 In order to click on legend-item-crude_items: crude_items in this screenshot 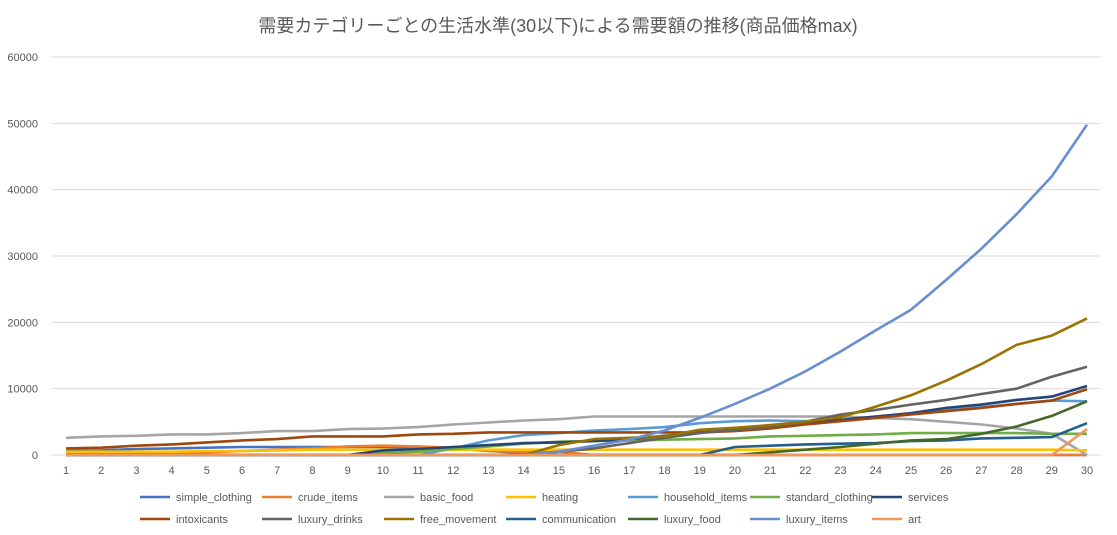, I will do `click(310, 498)`.